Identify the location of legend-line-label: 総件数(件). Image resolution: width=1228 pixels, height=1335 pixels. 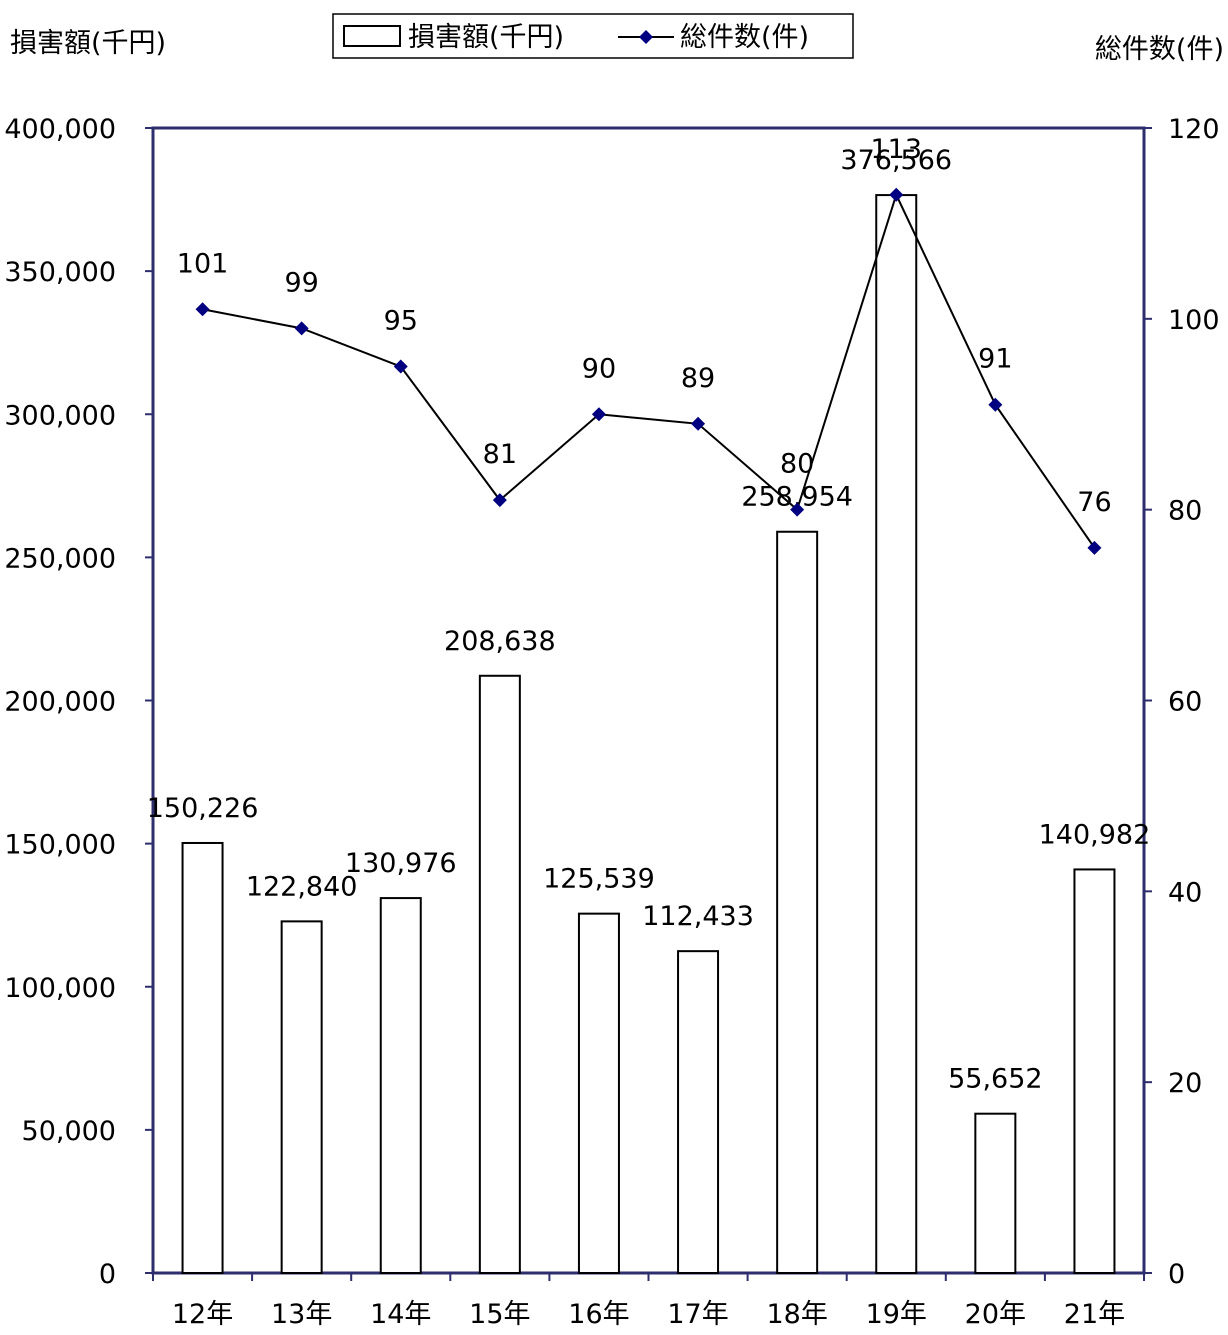
(744, 37).